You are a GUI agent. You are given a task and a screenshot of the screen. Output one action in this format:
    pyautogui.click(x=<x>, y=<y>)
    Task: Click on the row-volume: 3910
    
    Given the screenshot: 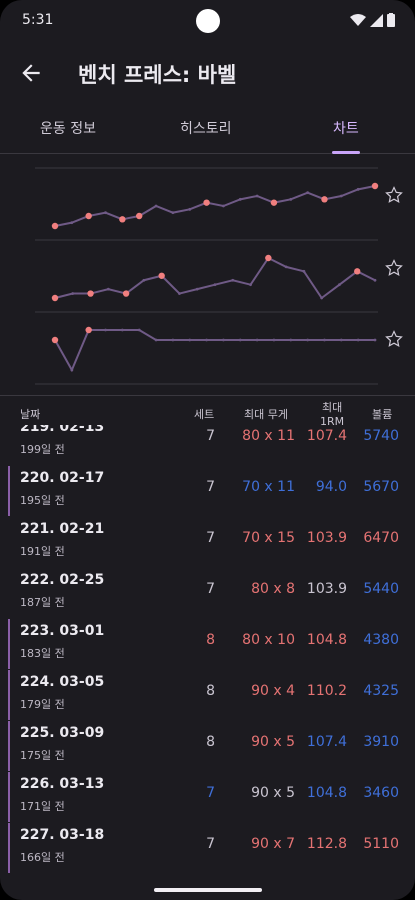 What is the action you would take?
    pyautogui.click(x=381, y=742)
    